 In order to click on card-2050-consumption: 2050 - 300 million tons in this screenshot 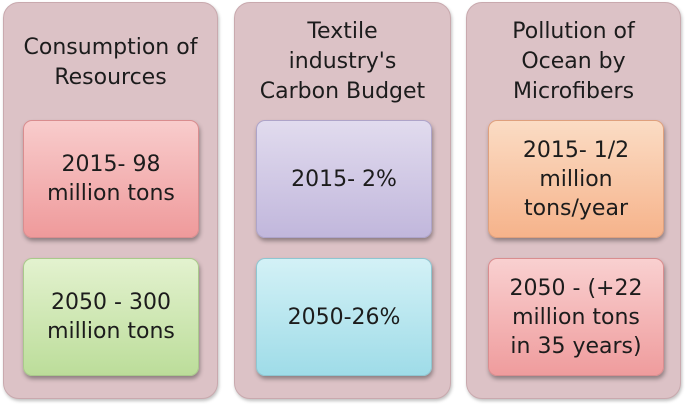, I will do `click(111, 317)`.